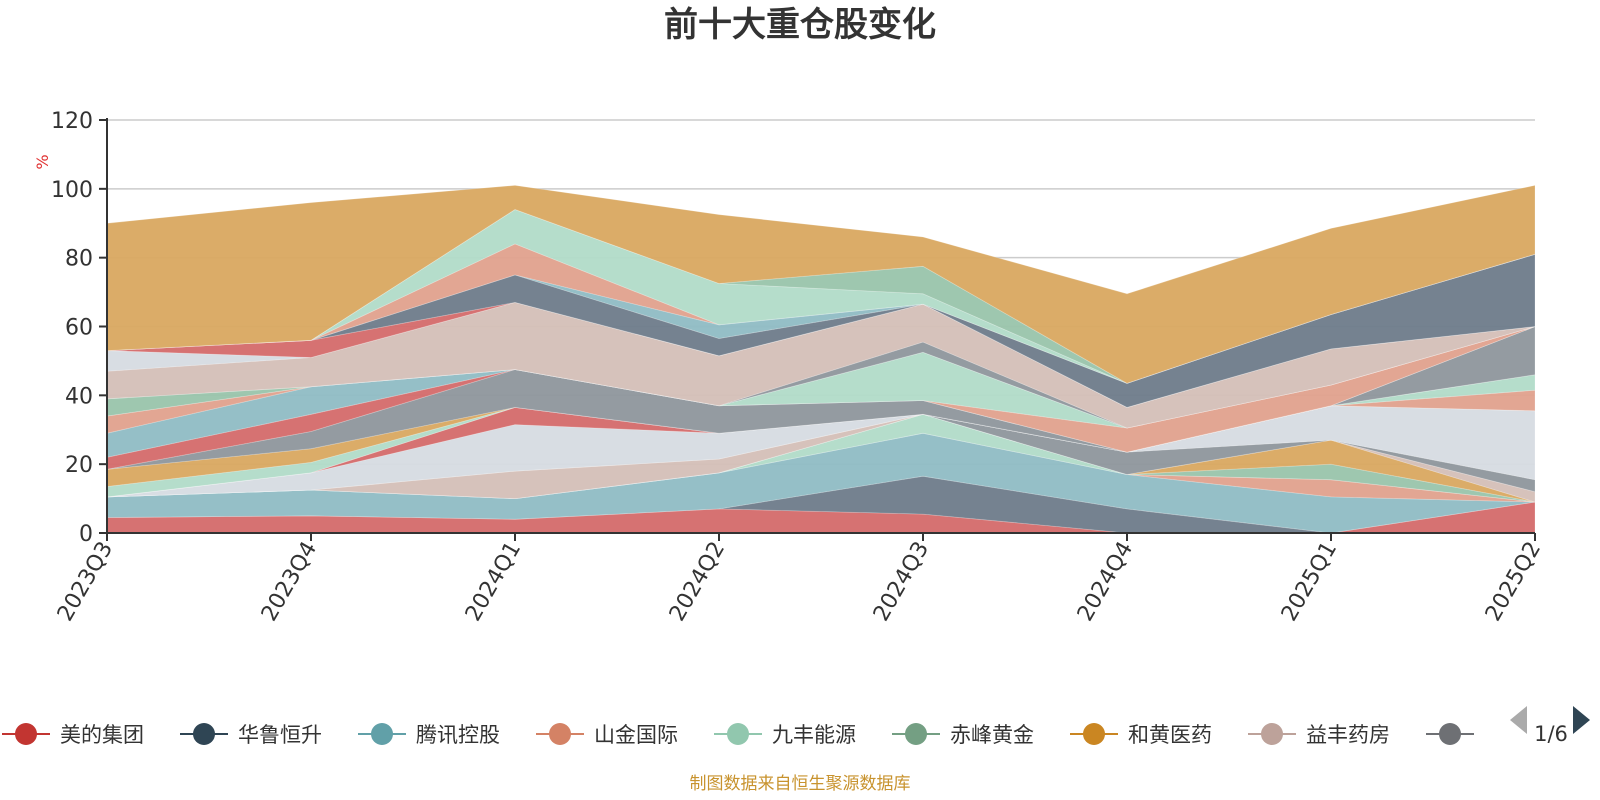  Describe the element at coordinates (992, 735) in the screenshot. I see `legend-label: 赤峰黄金` at that location.